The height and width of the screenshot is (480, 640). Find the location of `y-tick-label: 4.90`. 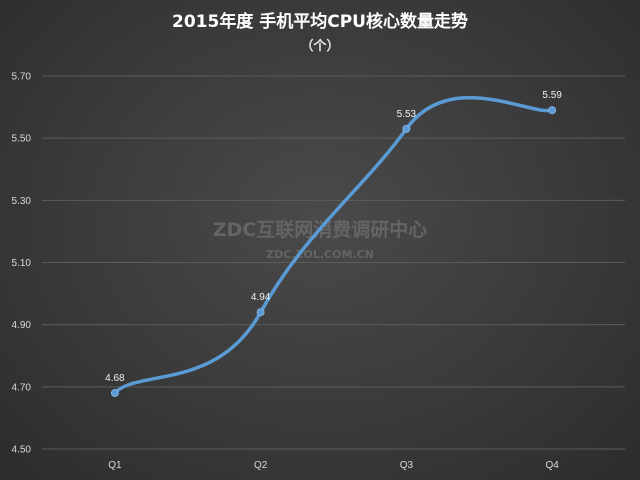

y-tick-label: 4.90 is located at coordinates (22, 325).